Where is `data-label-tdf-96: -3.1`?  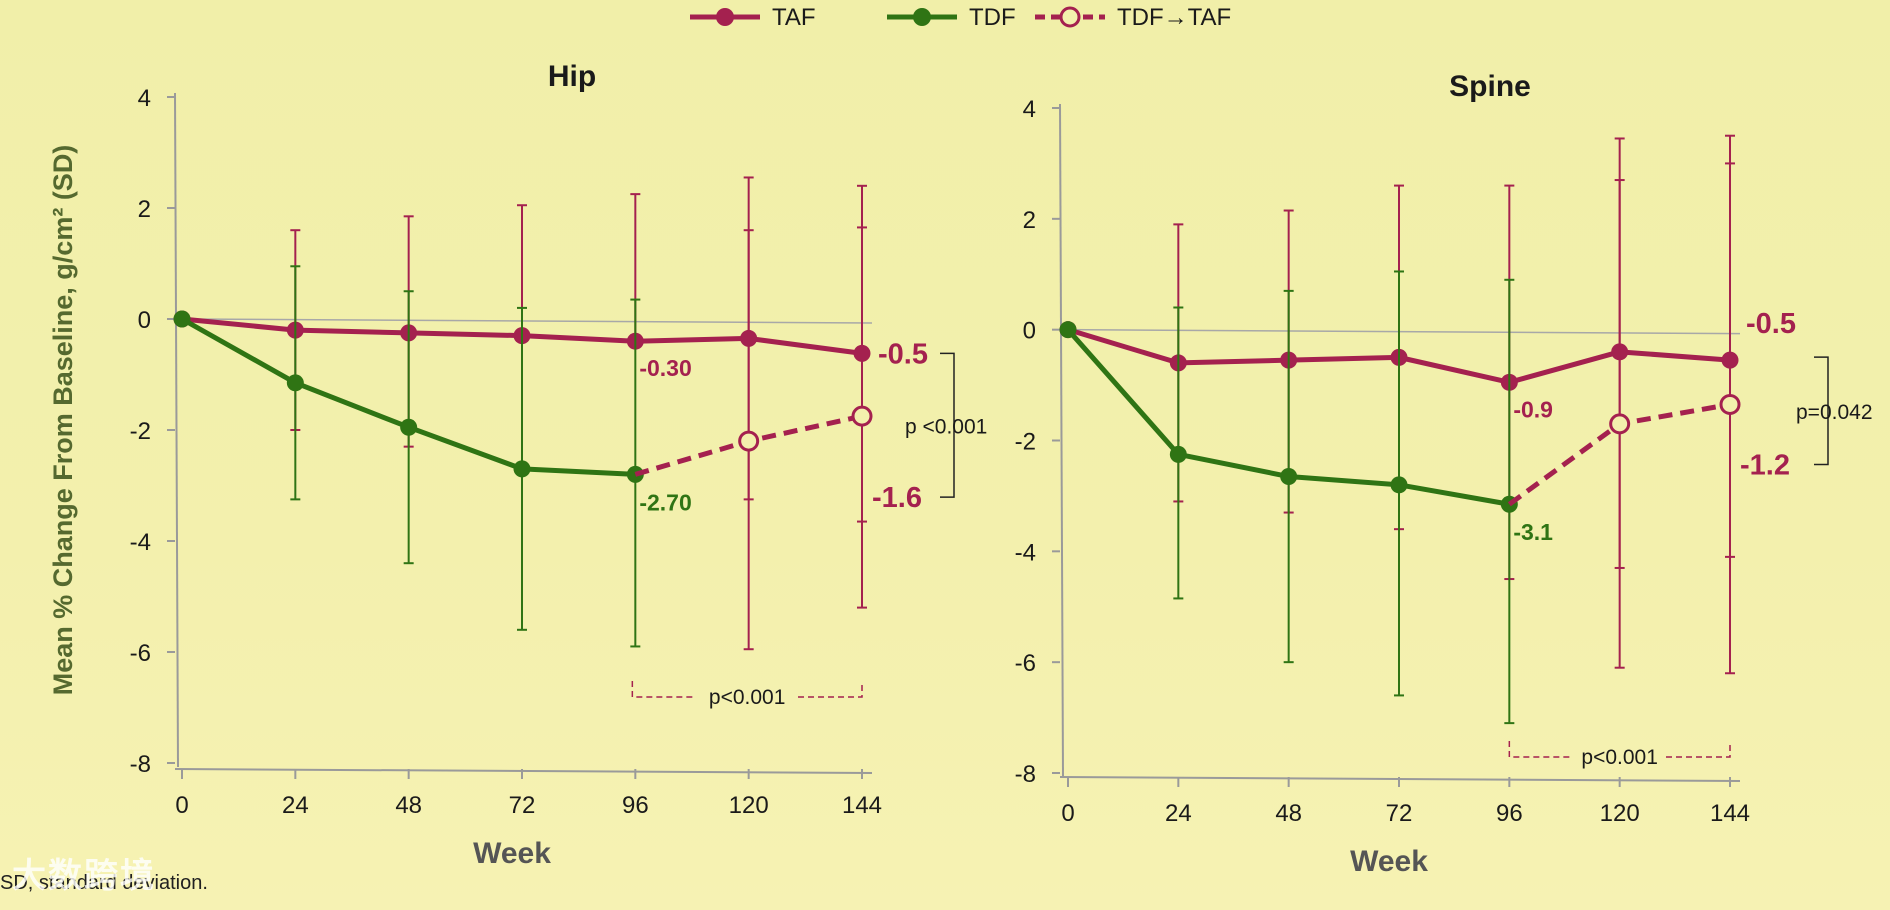
data-label-tdf-96: -3.1 is located at coordinates (1533, 532).